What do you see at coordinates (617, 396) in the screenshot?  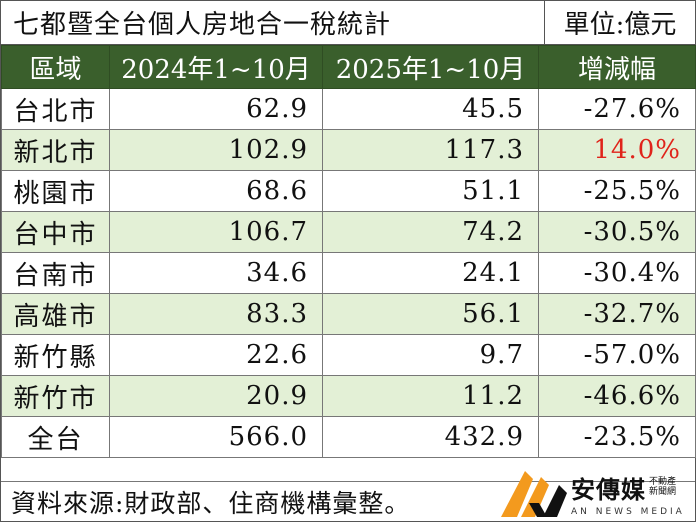 I see `cell-change: -46.6%` at bounding box center [617, 396].